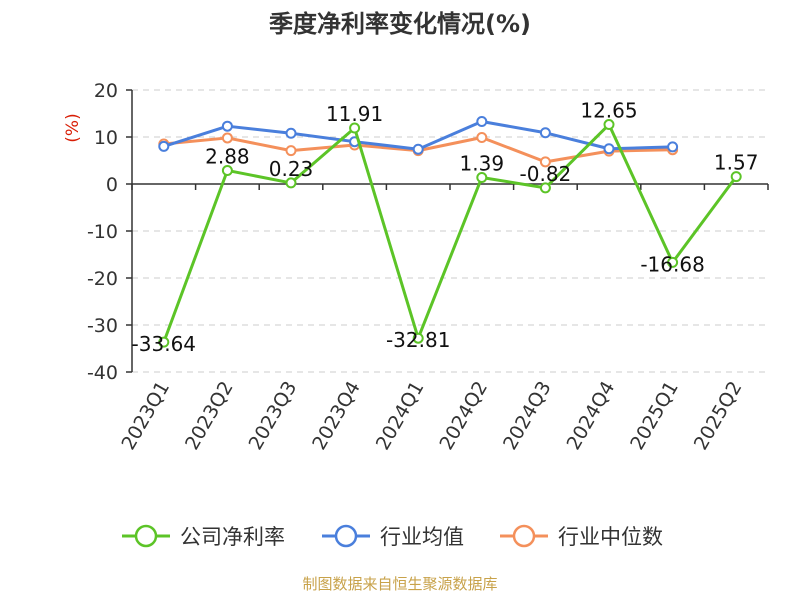 The height and width of the screenshot is (600, 800). What do you see at coordinates (102, 232) in the screenshot?
I see `y-tick-label: -10` at bounding box center [102, 232].